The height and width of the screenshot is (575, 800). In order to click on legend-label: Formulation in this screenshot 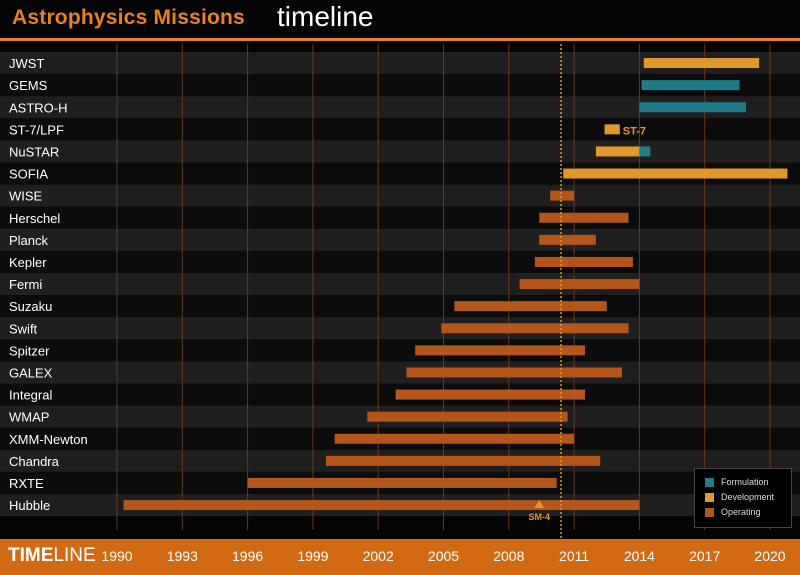, I will do `click(745, 482)`.